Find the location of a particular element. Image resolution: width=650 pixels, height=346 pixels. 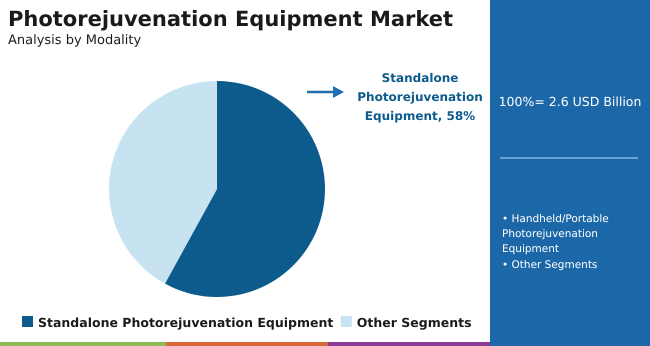

legend-label: Standalone Photorejuvenation Equipment is located at coordinates (186, 322).